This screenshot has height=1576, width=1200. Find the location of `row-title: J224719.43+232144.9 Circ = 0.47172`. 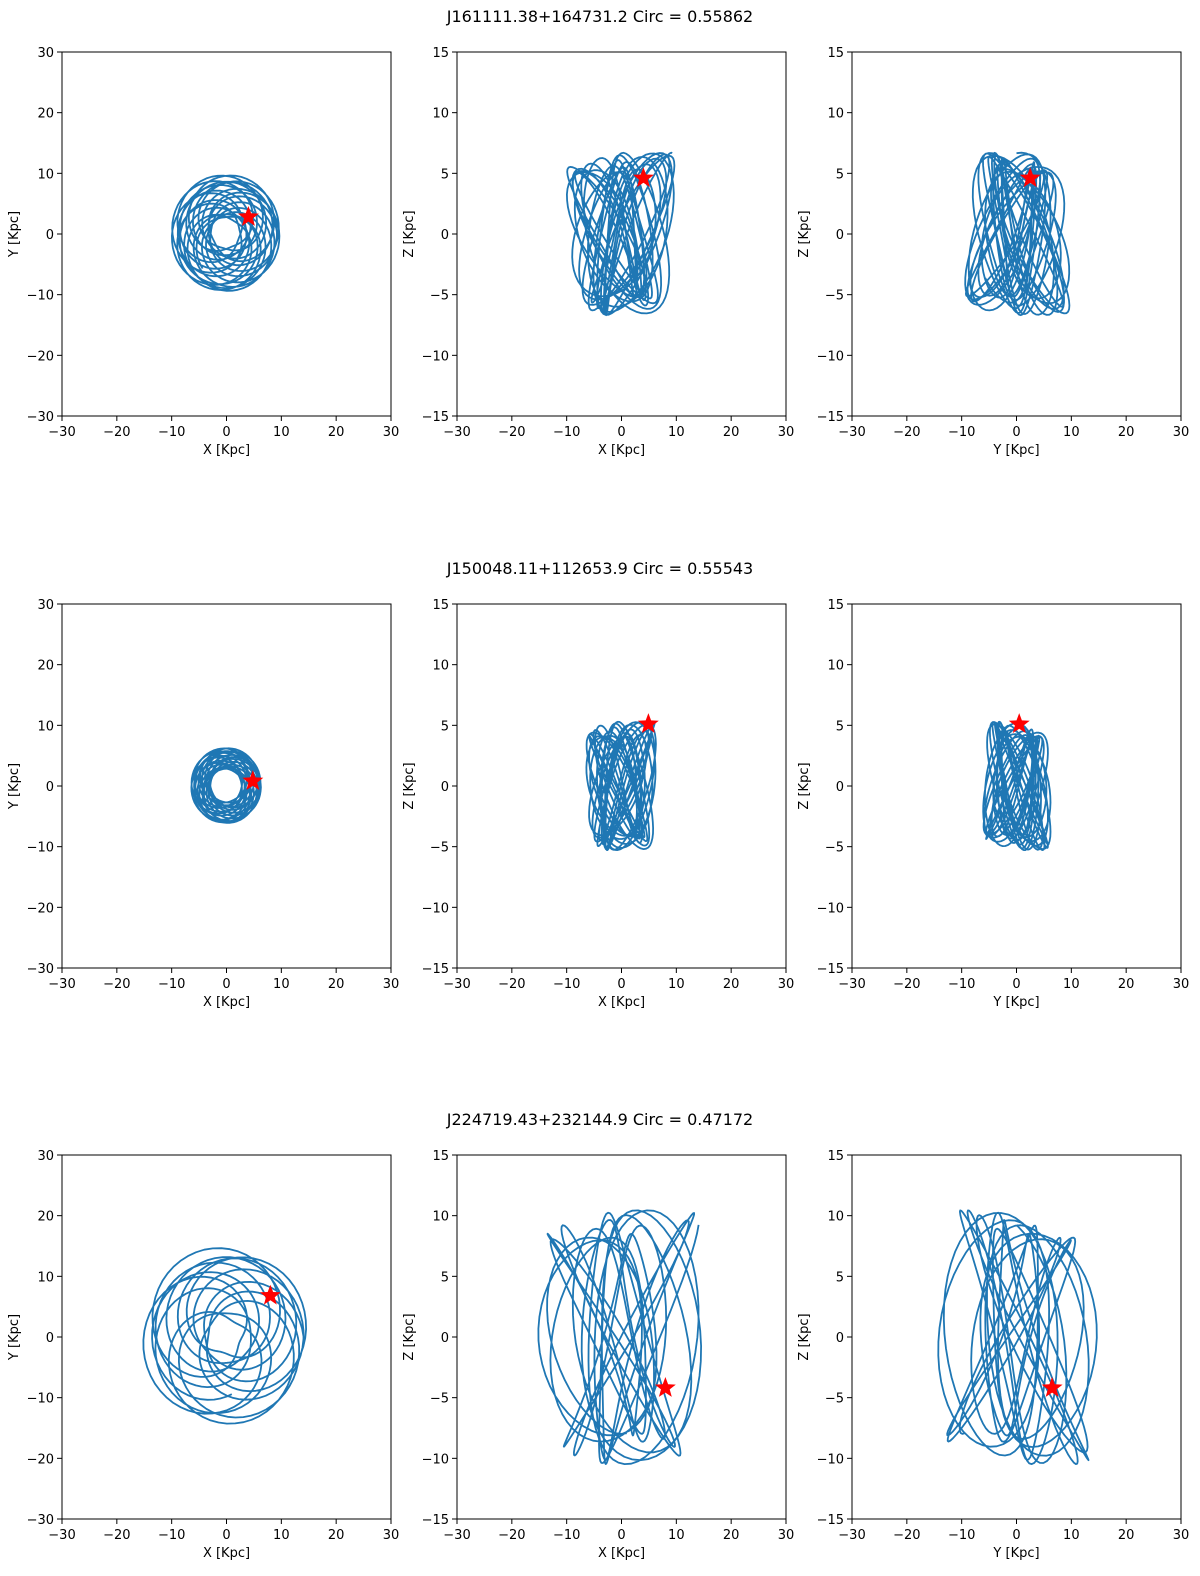

row-title: J224719.43+232144.9 Circ = 0.47172 is located at coordinates (599, 1119).